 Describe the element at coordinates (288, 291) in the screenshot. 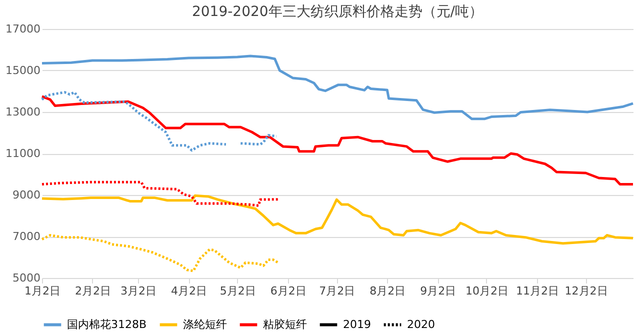

I see `x-tick-label: 6月2日` at that location.